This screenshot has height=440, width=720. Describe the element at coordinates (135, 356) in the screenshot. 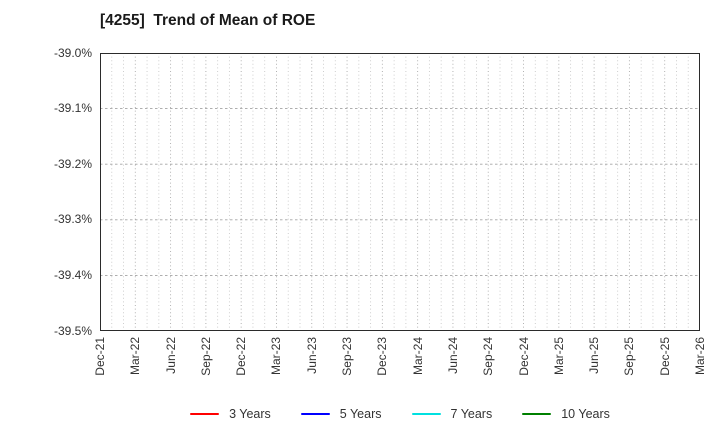

I see `x-tick-label: Mar-22` at that location.